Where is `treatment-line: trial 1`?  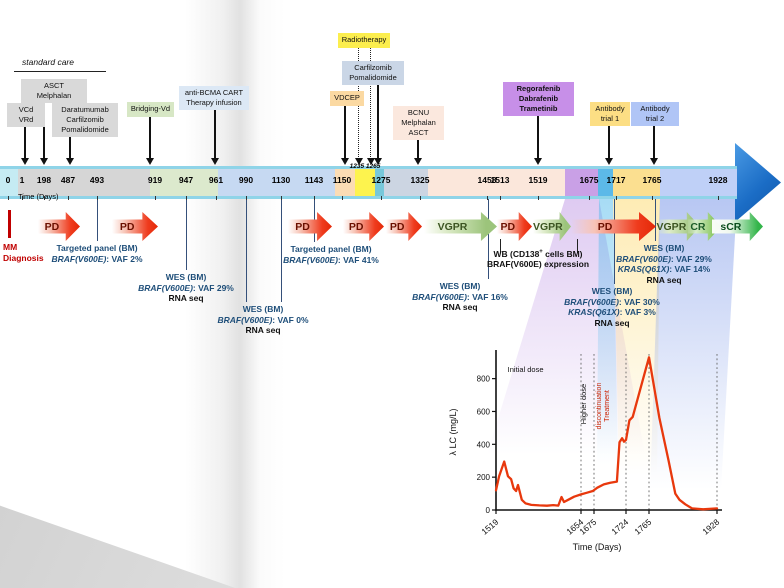
treatment-line: trial 1 is located at coordinates (610, 118).